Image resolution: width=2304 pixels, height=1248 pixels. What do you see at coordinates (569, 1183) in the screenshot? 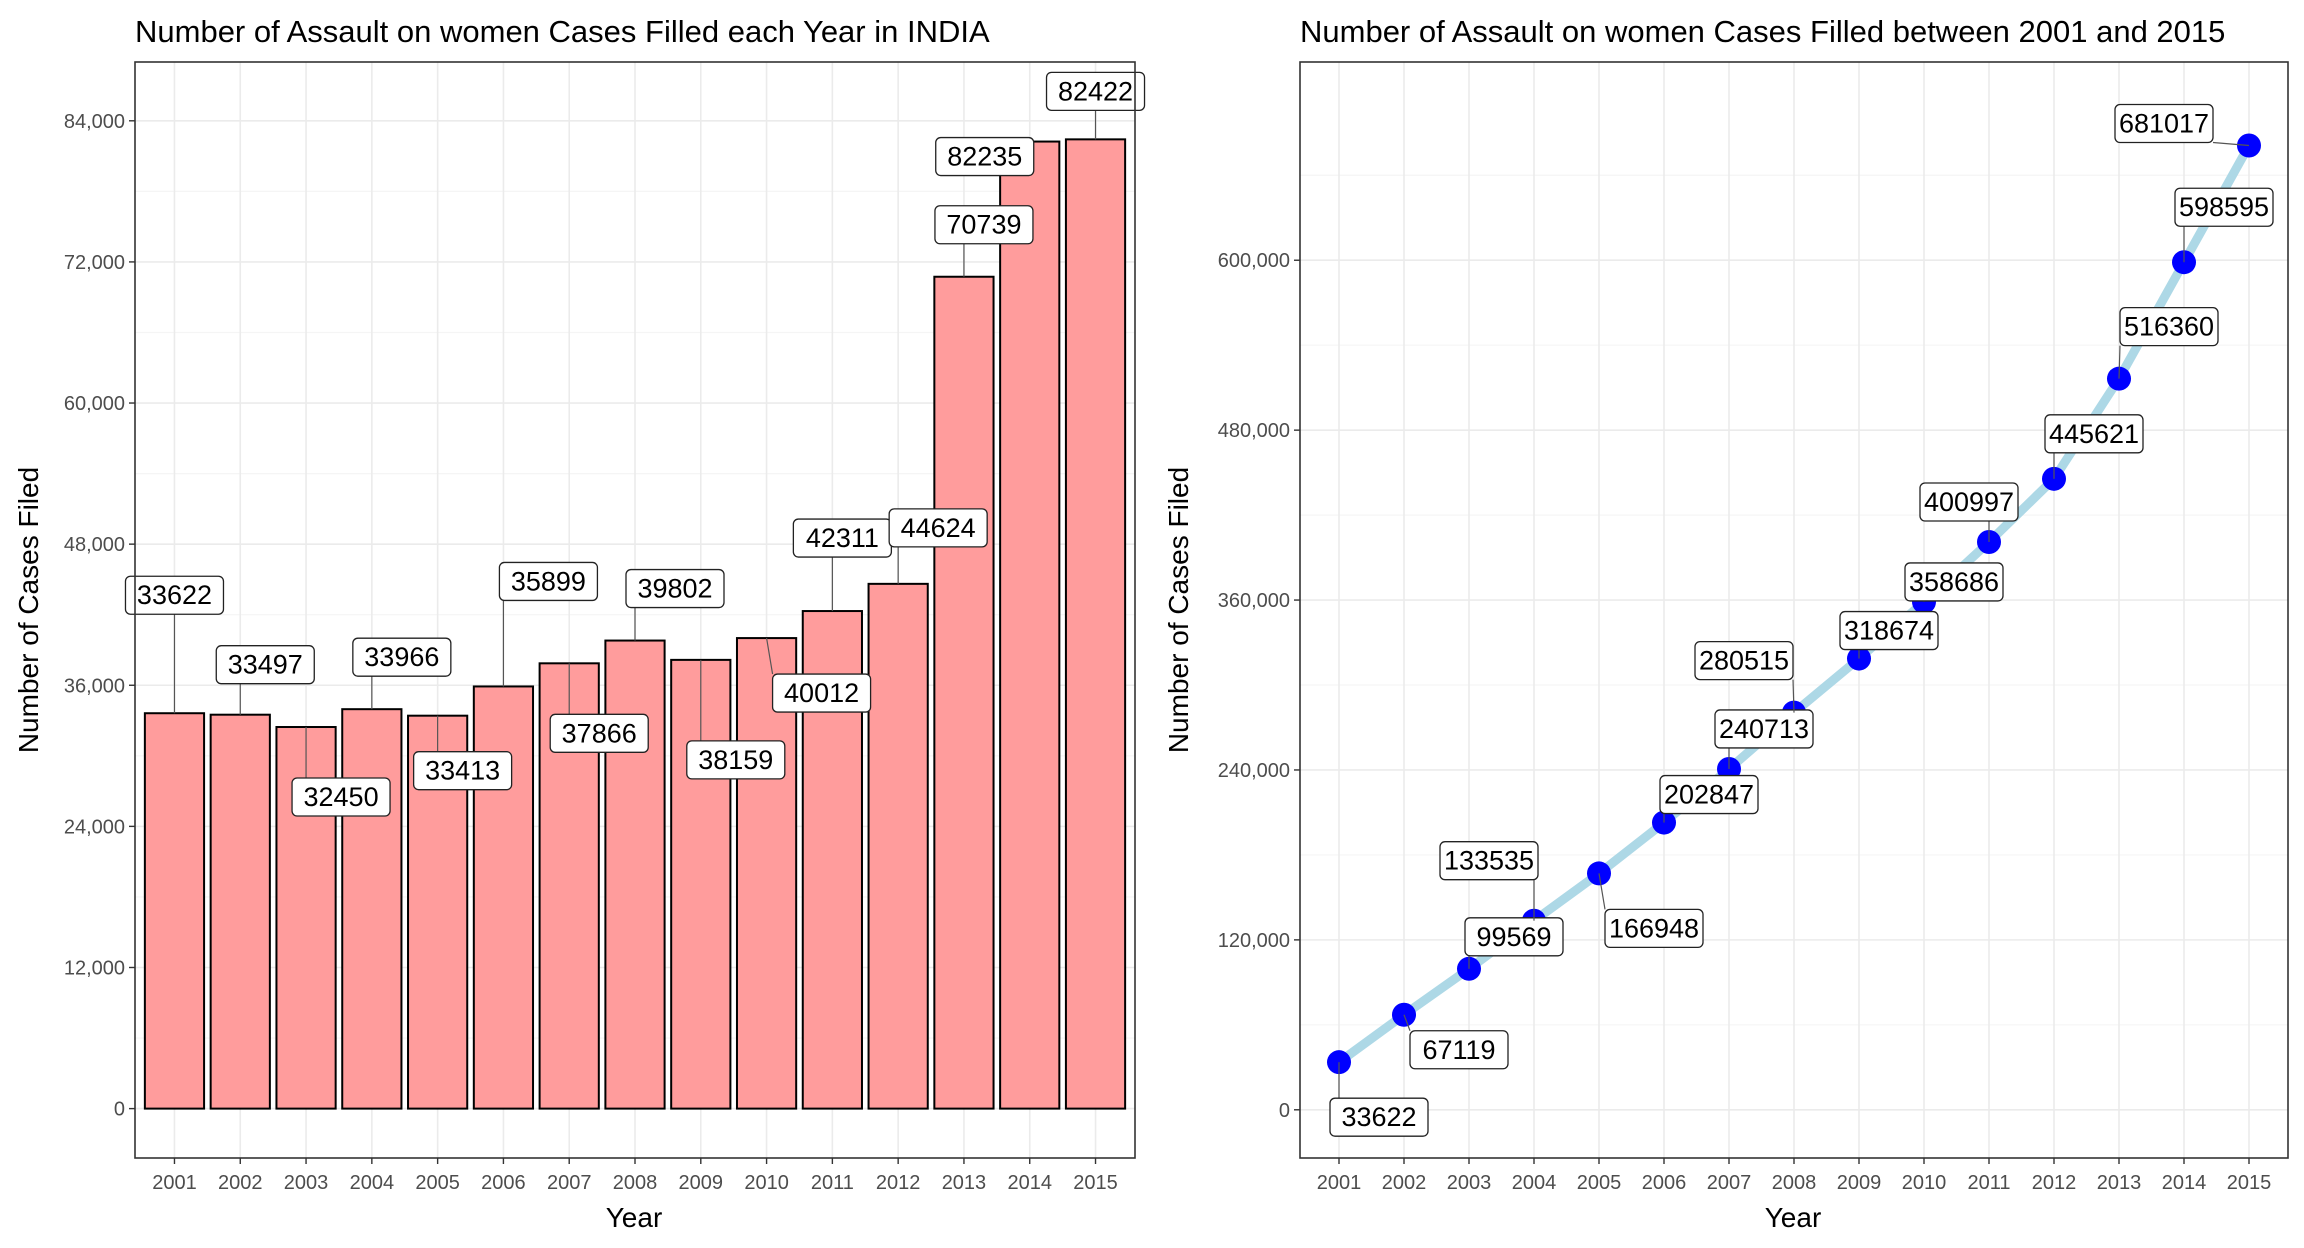
I see `bar-chart-x-tick-label: 2007` at bounding box center [569, 1183].